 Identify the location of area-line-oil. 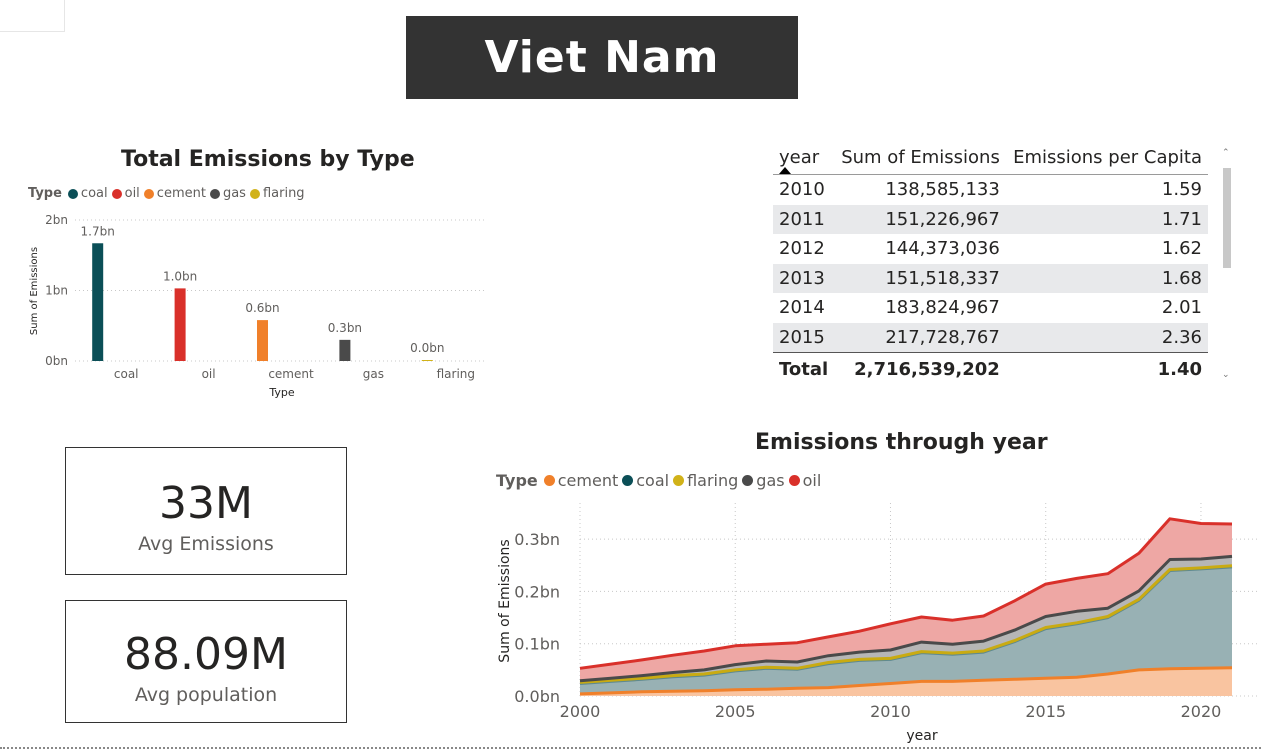
(906, 593).